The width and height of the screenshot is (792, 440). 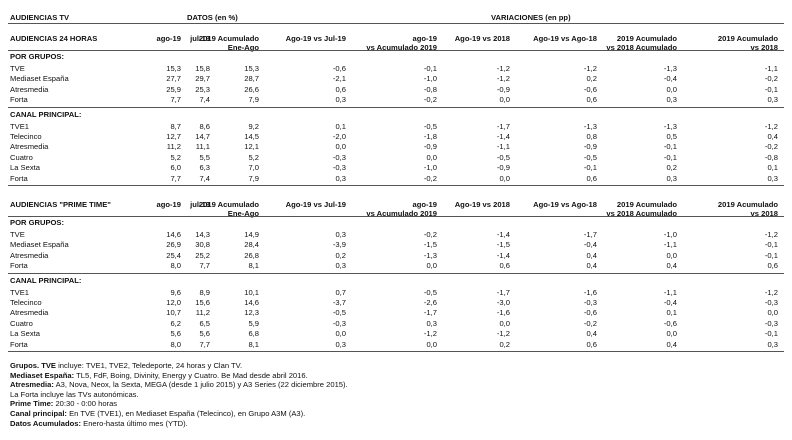 I want to click on value-cell: 26,8, so click(x=251, y=255).